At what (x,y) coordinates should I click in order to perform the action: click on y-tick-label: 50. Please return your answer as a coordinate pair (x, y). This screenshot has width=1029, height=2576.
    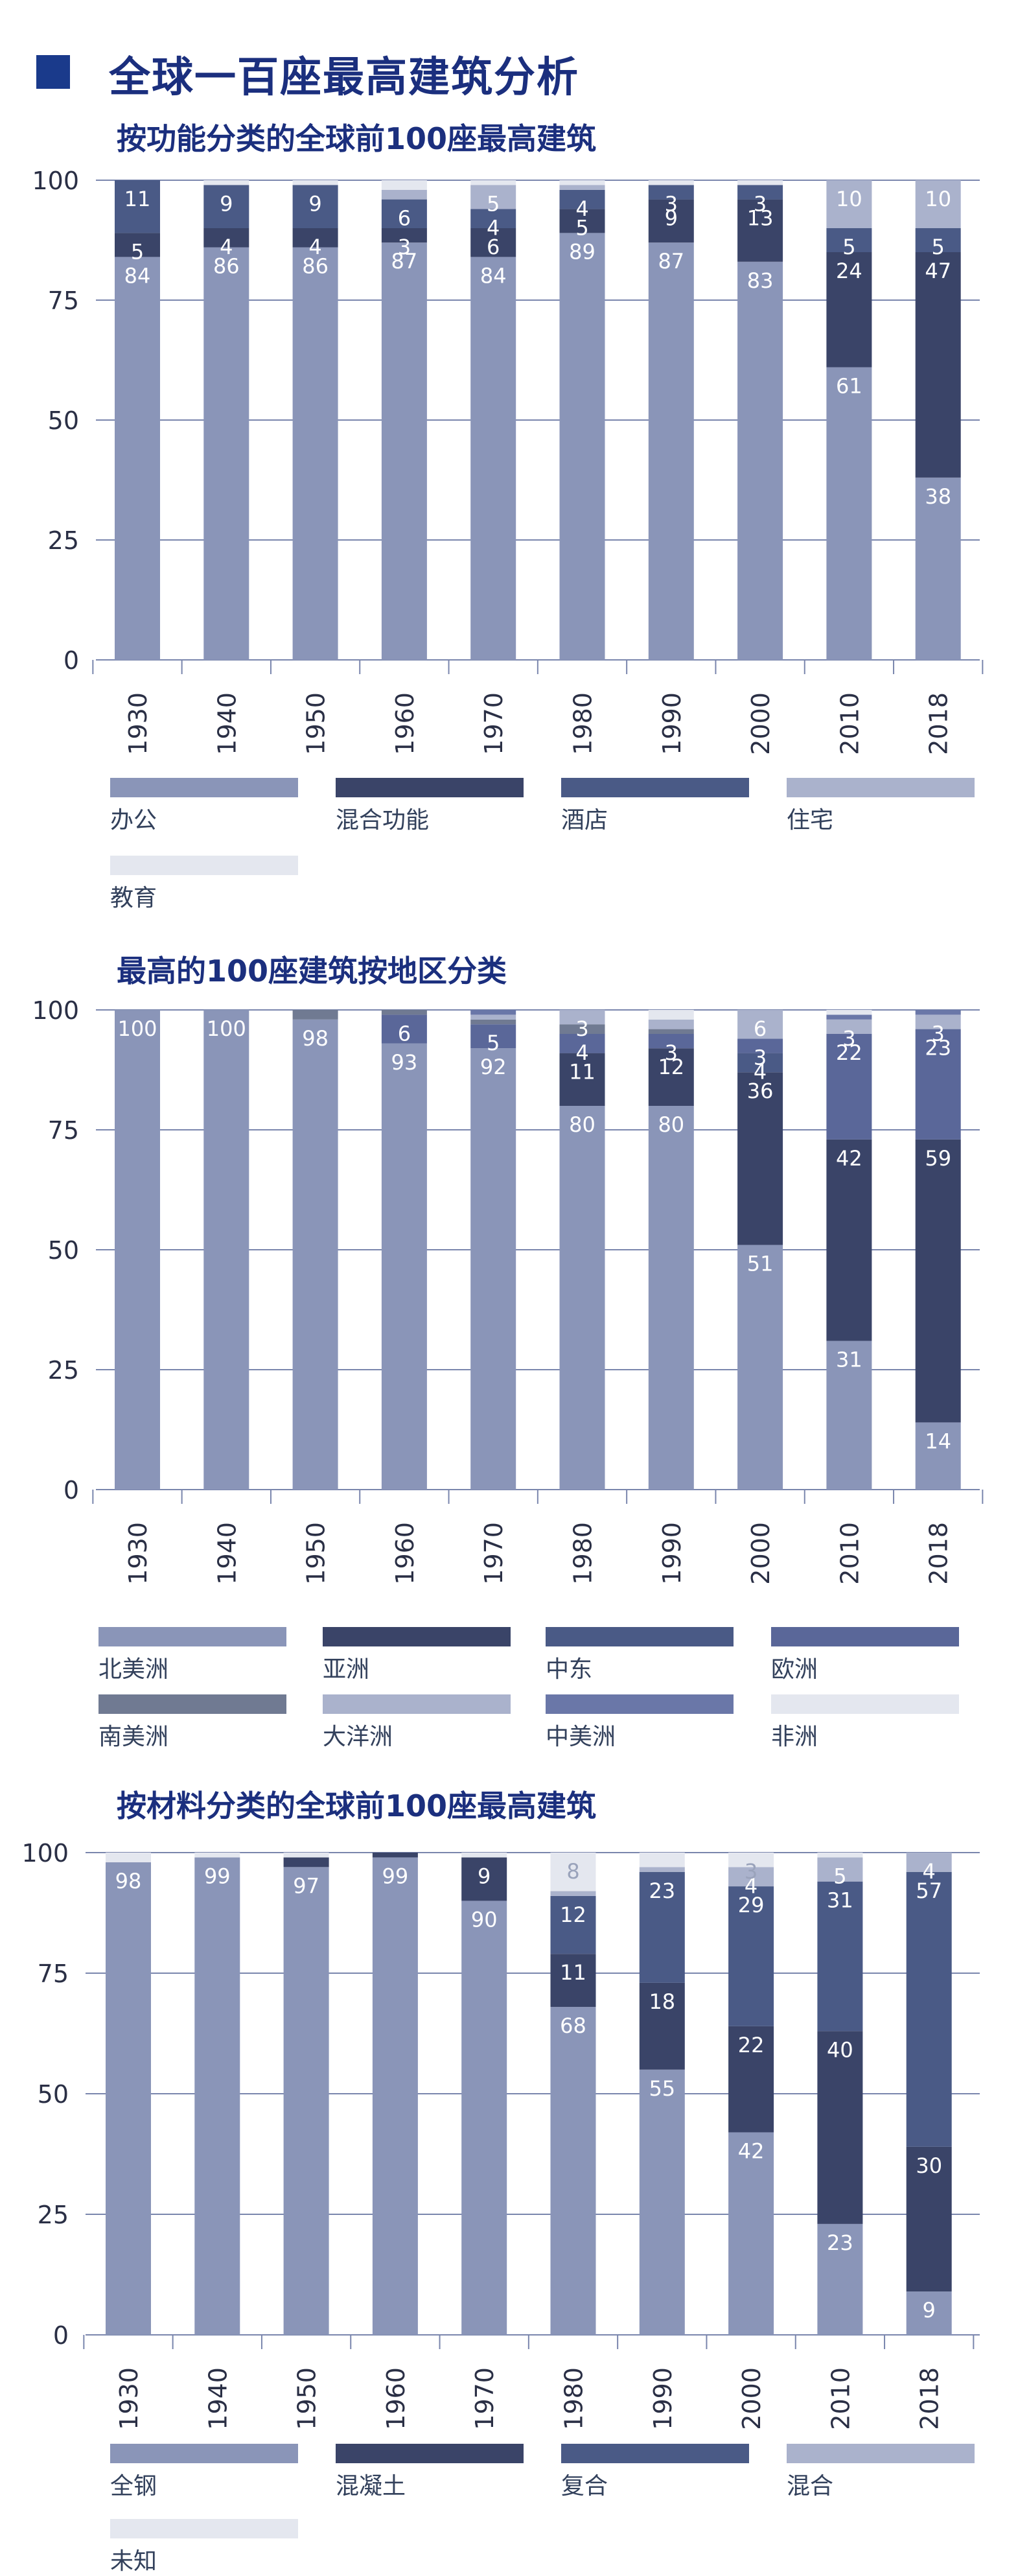
    Looking at the image, I should click on (63, 1250).